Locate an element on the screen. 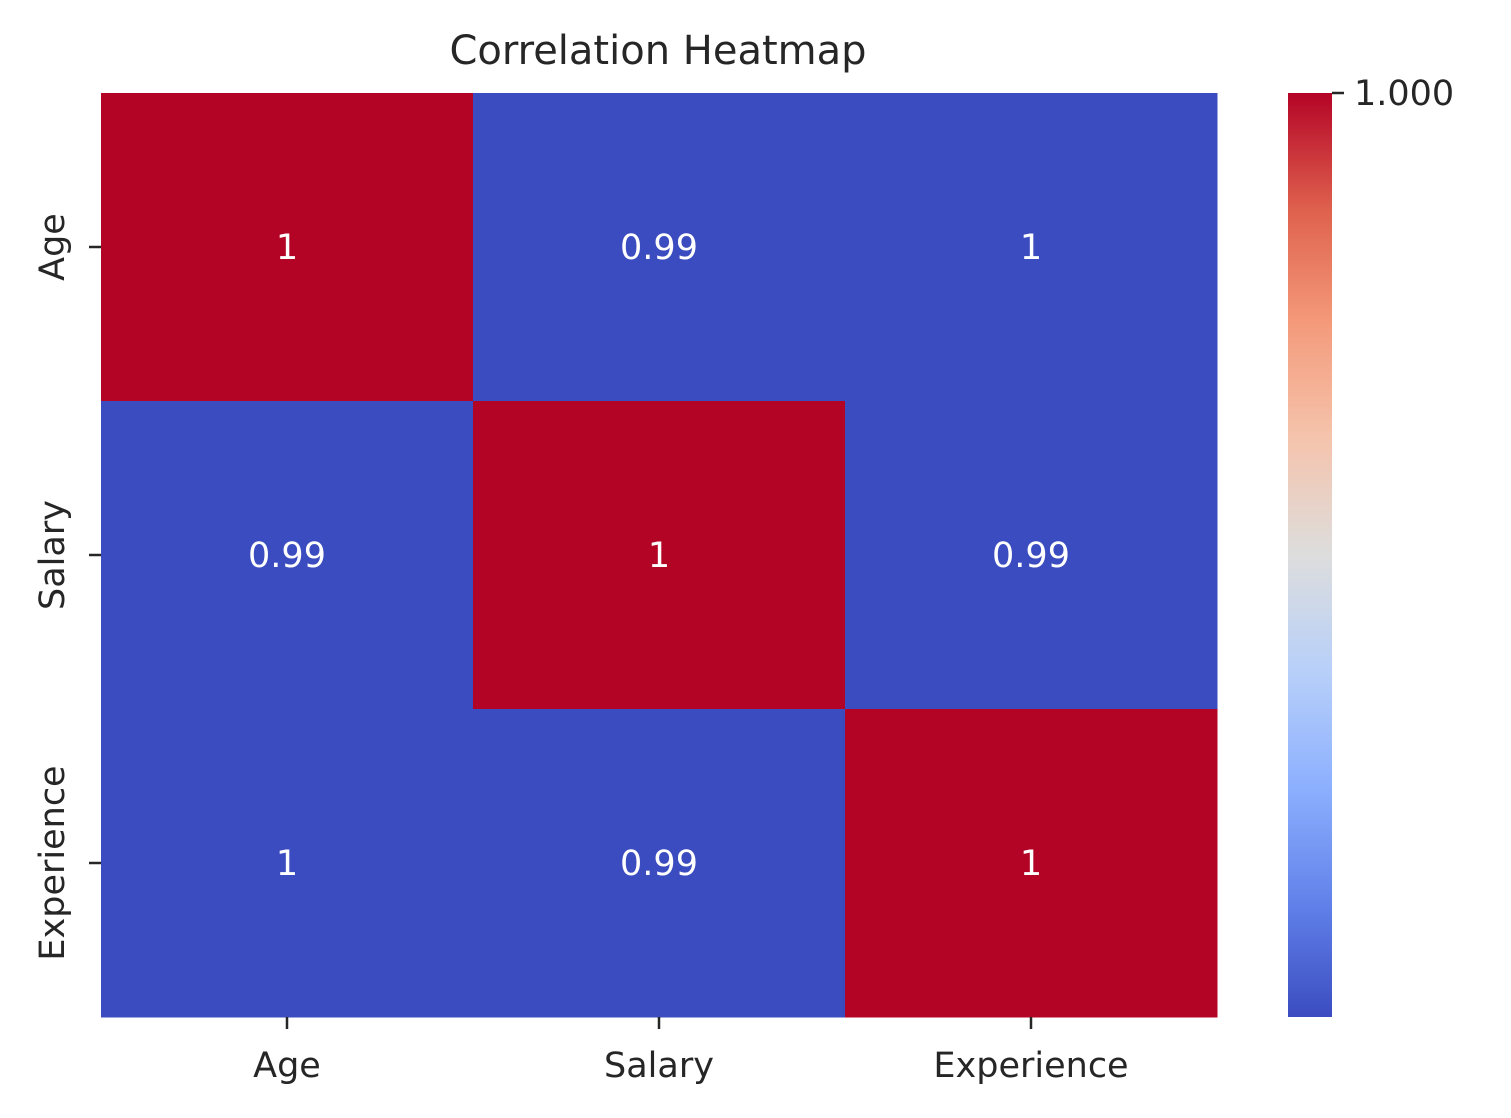  colorbar: 0.9950.9960.9970.9980.9991.000 is located at coordinates (1371, 545).